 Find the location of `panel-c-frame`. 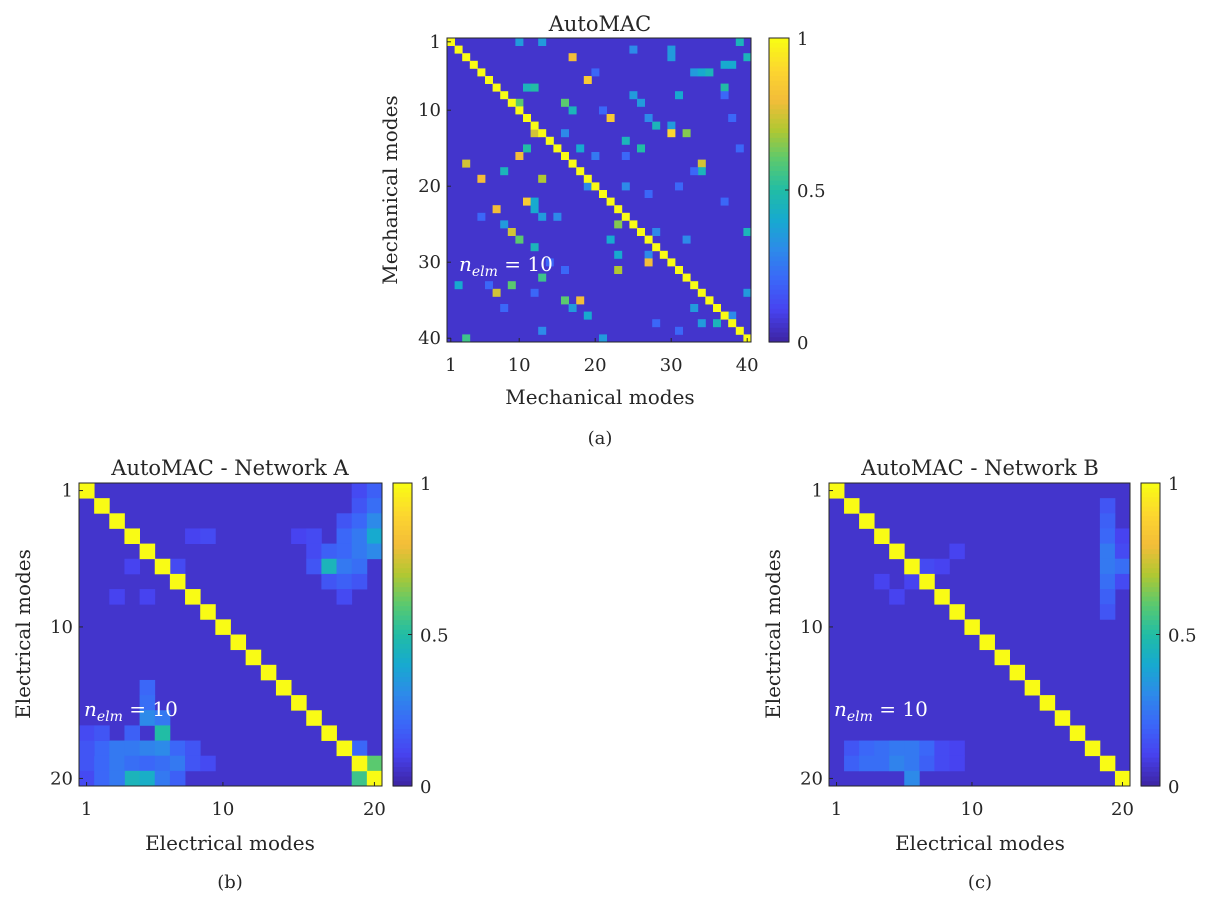

panel-c-frame is located at coordinates (979, 634).